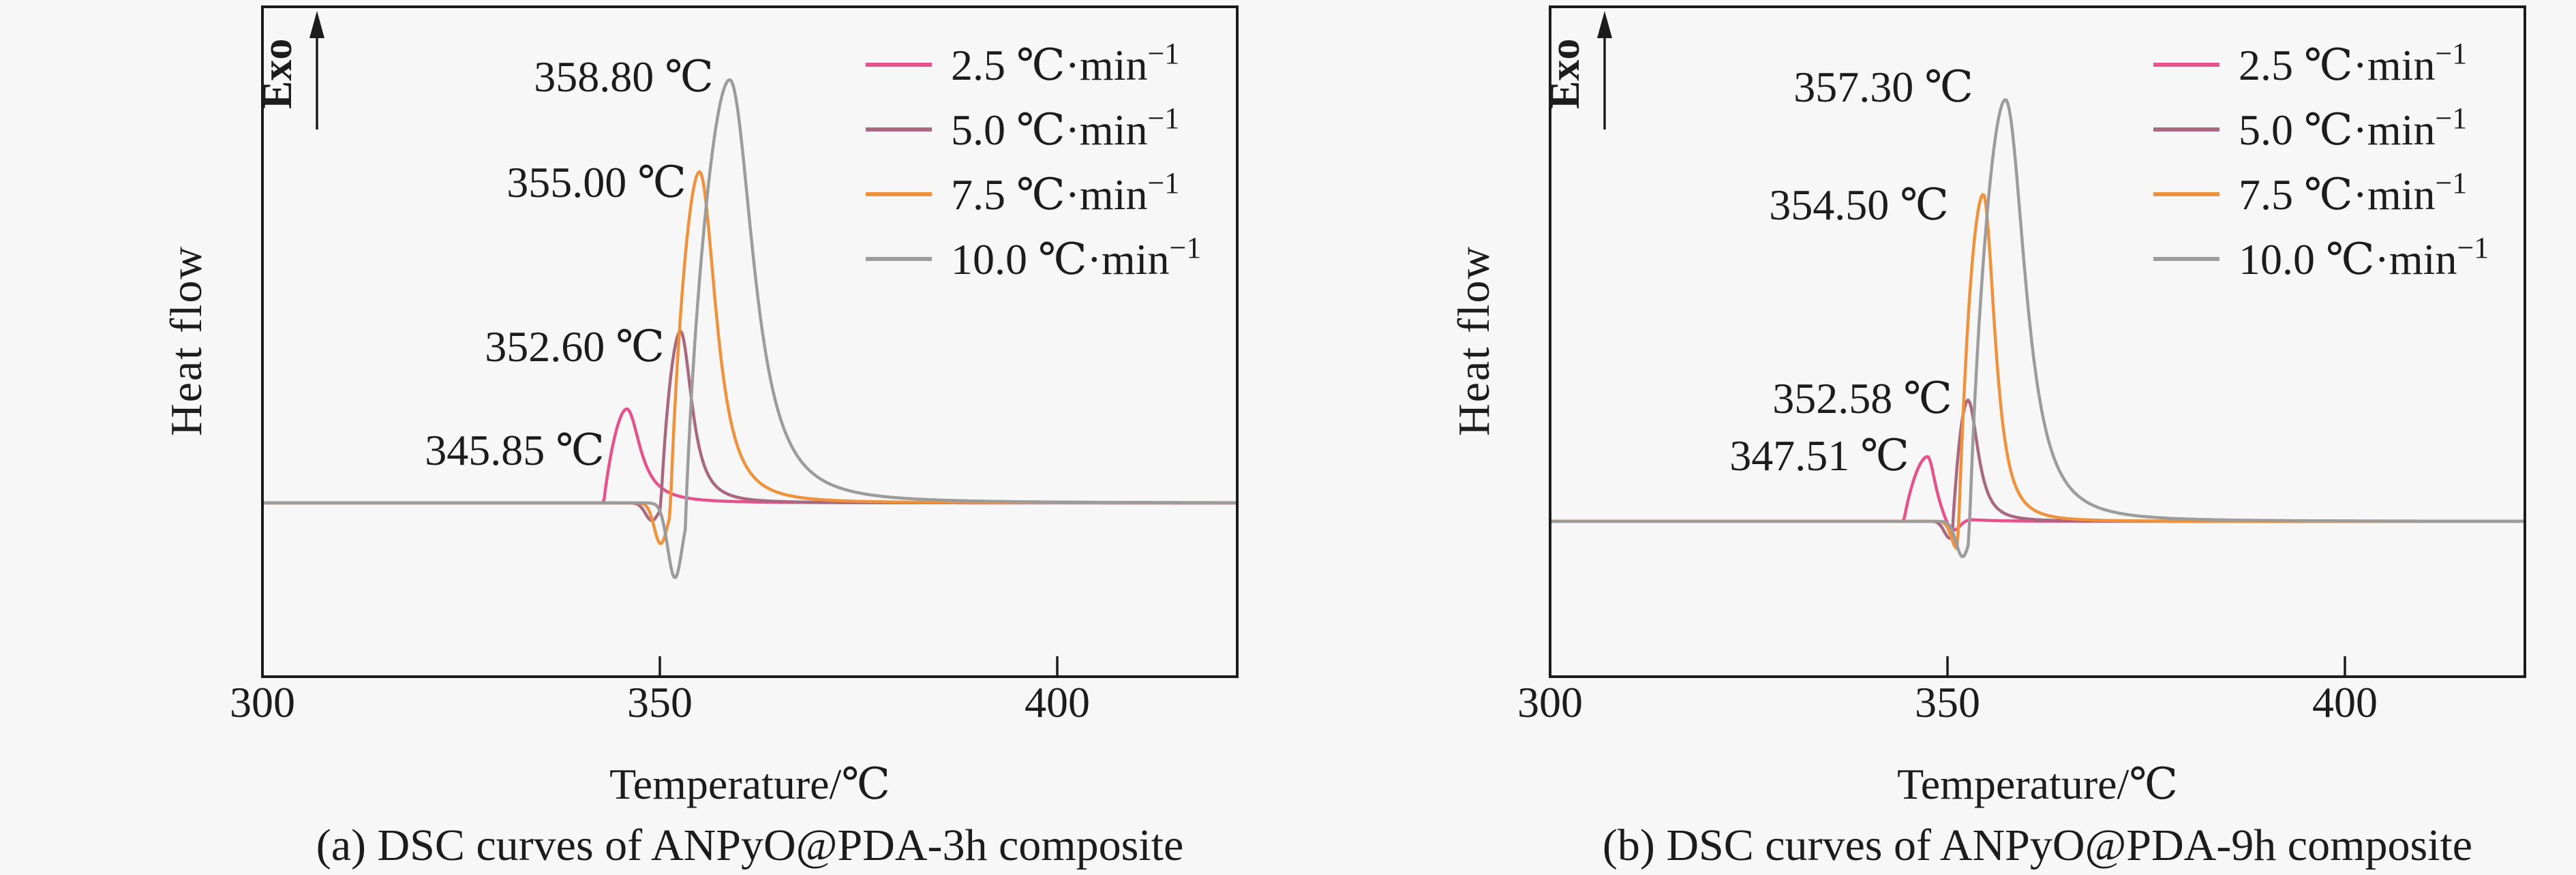  I want to click on peak-annotation: 345.85 ℃, so click(515, 450).